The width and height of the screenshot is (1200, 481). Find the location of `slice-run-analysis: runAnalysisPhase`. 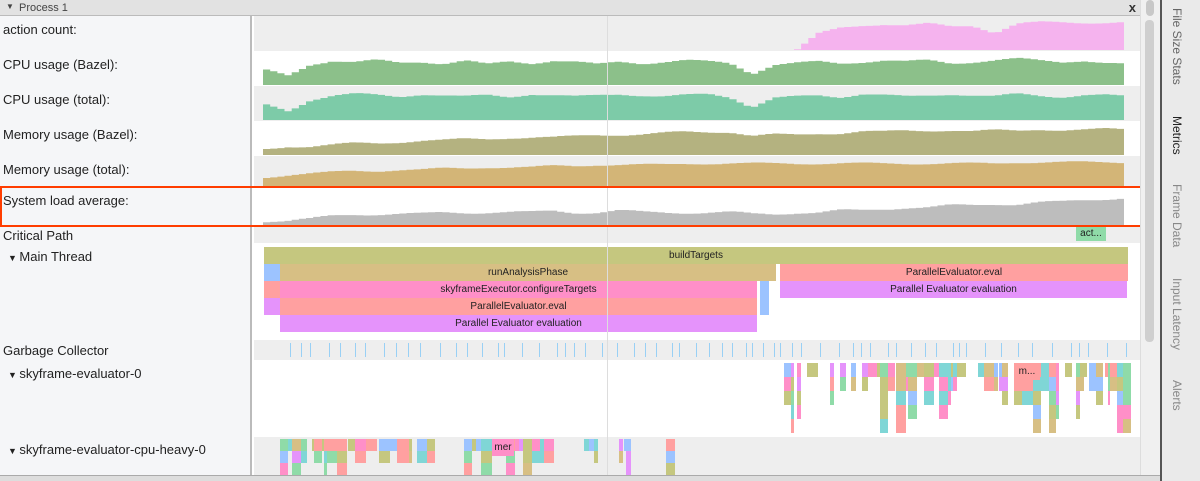

slice-run-analysis: runAnalysisPhase is located at coordinates (528, 272).